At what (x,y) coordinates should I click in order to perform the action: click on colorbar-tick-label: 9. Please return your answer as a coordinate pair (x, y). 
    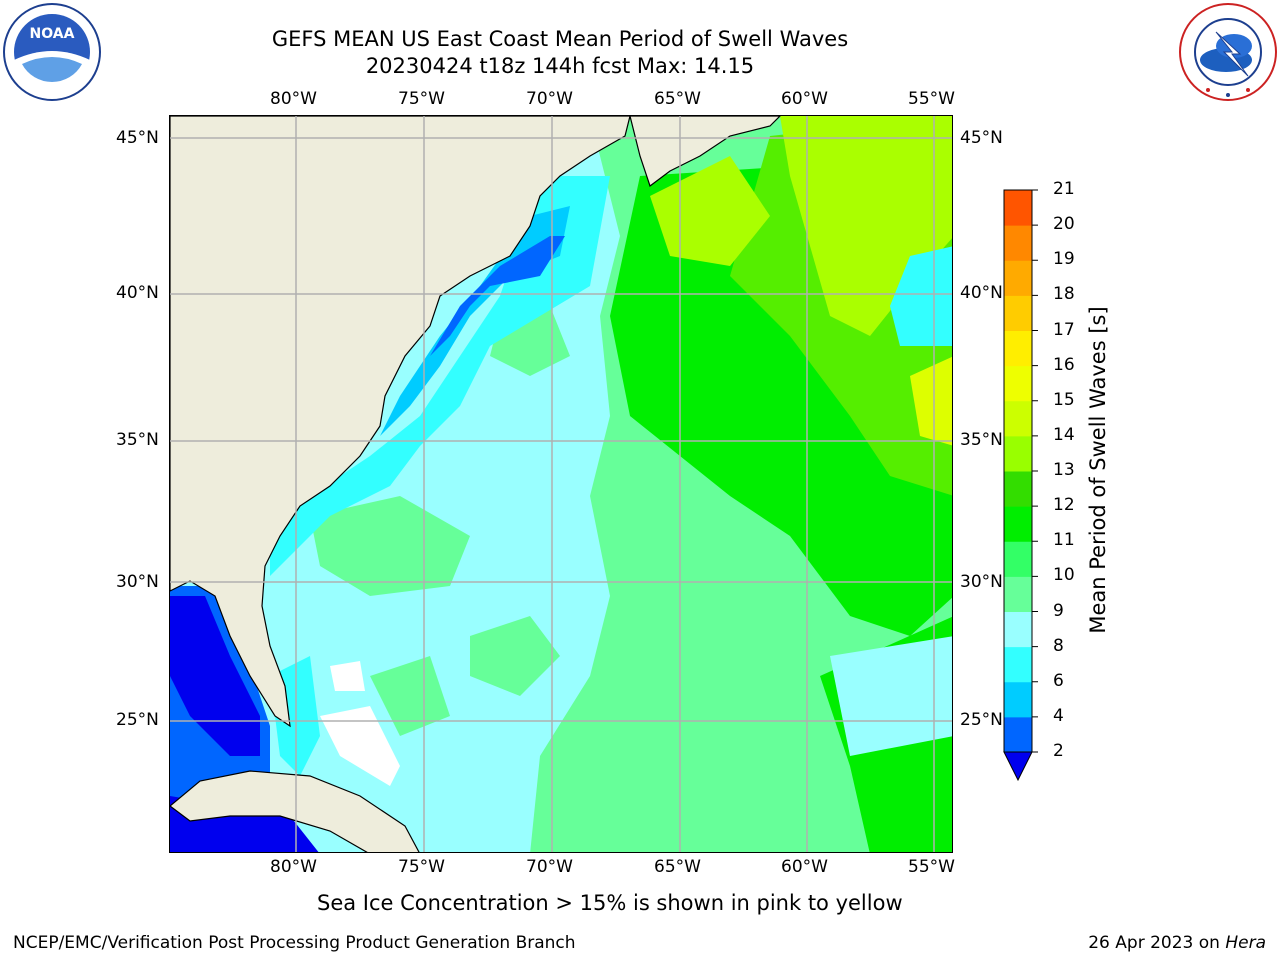
    Looking at the image, I should click on (1058, 610).